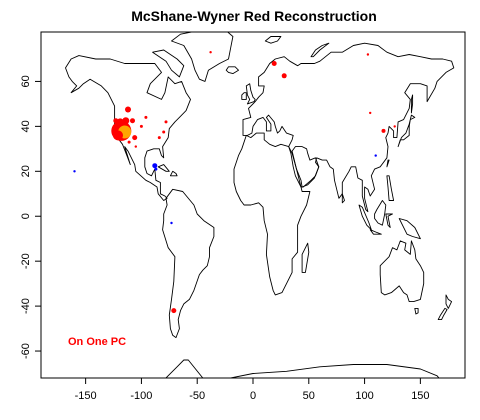 The width and height of the screenshot is (480, 420). I want to click on x-tick-label: 150, so click(420, 396).